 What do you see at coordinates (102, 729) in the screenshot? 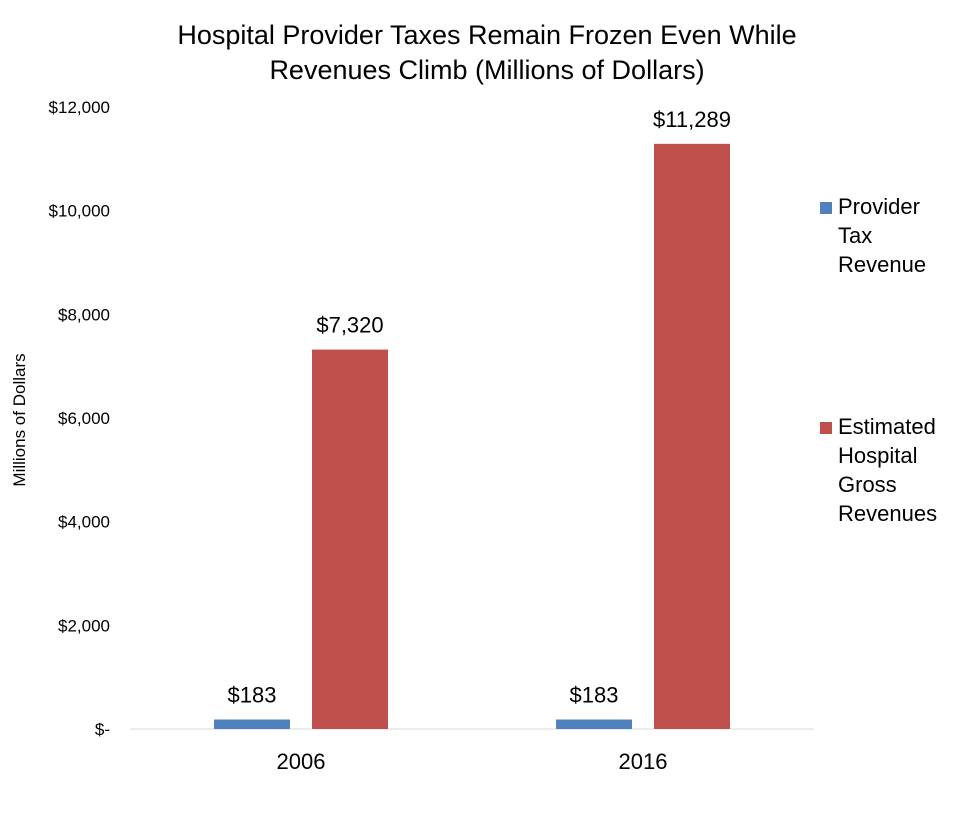
I see `y-tick-label: $-` at bounding box center [102, 729].